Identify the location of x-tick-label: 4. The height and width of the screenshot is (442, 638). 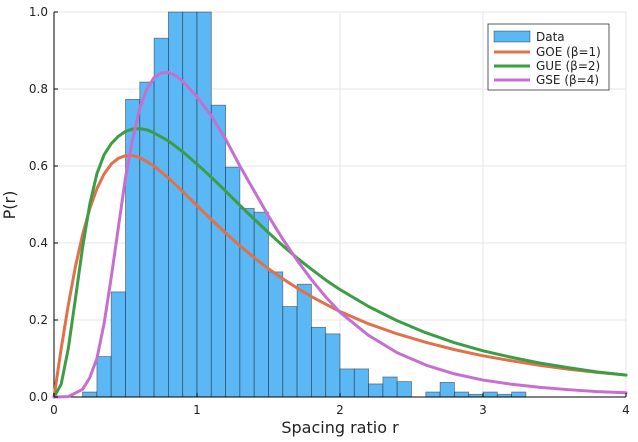
(626, 410).